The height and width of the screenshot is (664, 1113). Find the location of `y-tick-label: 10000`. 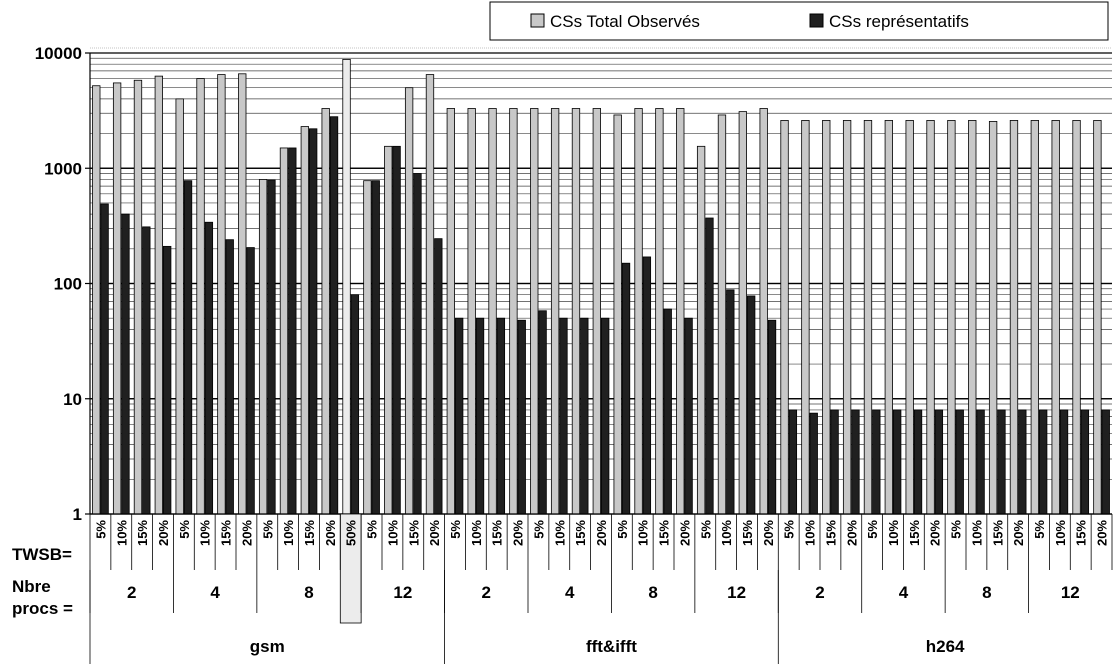

y-tick-label: 10000 is located at coordinates (58, 53).